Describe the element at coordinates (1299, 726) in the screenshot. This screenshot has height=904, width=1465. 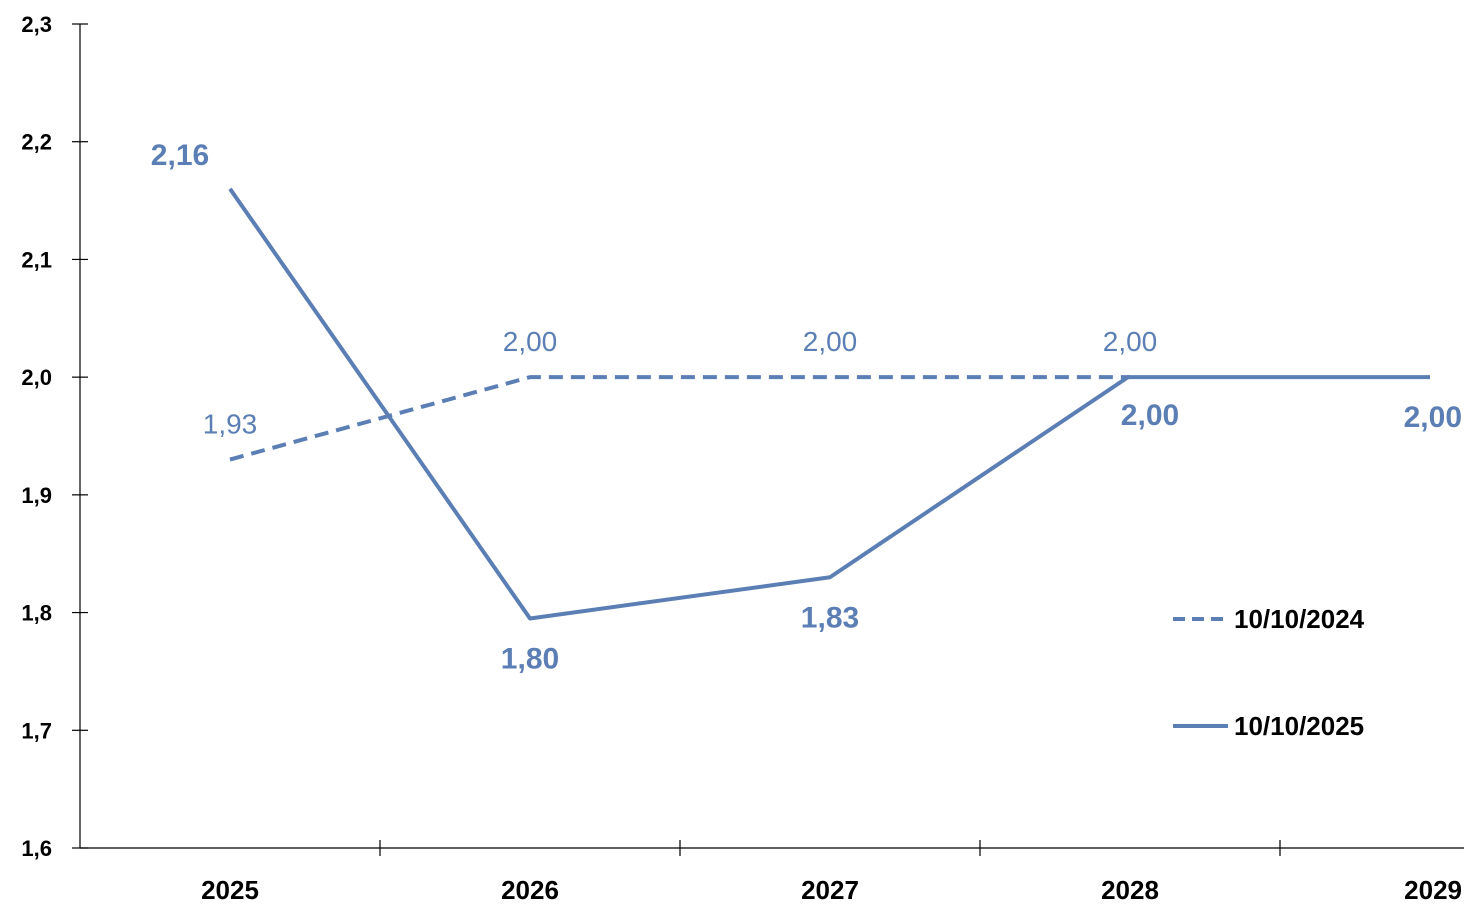
I see `legend-label: 10/10/2025` at that location.